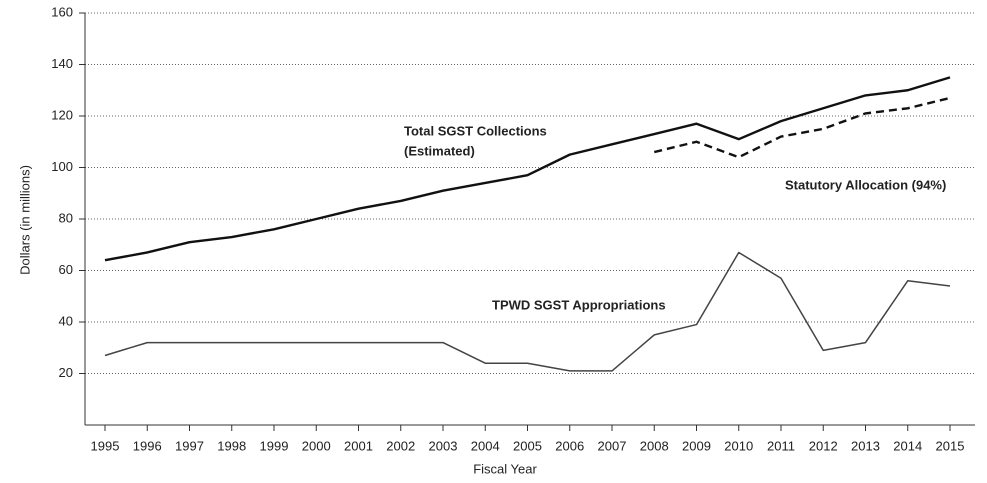 Image resolution: width=987 pixels, height=483 pixels. Describe the element at coordinates (24, 220) in the screenshot. I see `y-axis-label: Dollars (in millions)` at that location.